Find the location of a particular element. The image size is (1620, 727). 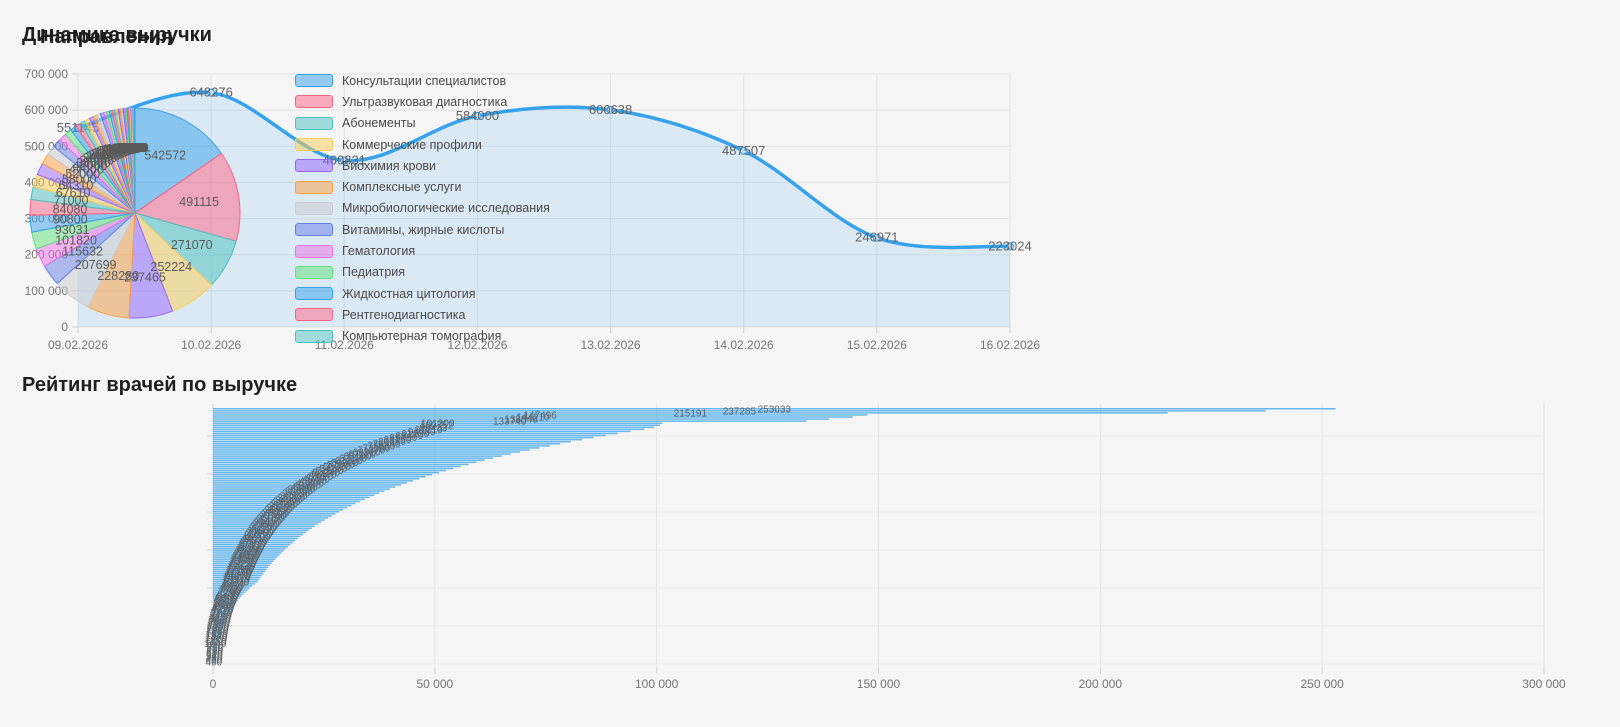

svg-text: 52530 is located at coordinates (330, 471).